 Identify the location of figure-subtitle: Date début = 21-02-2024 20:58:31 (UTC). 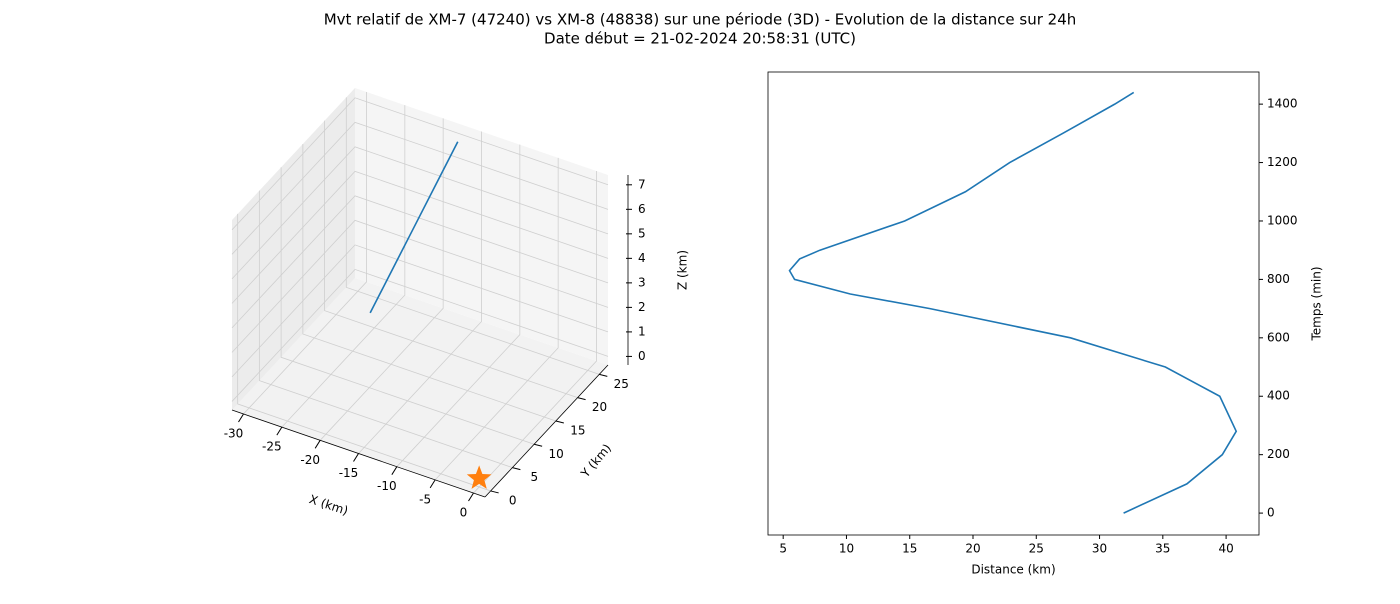
(700, 39).